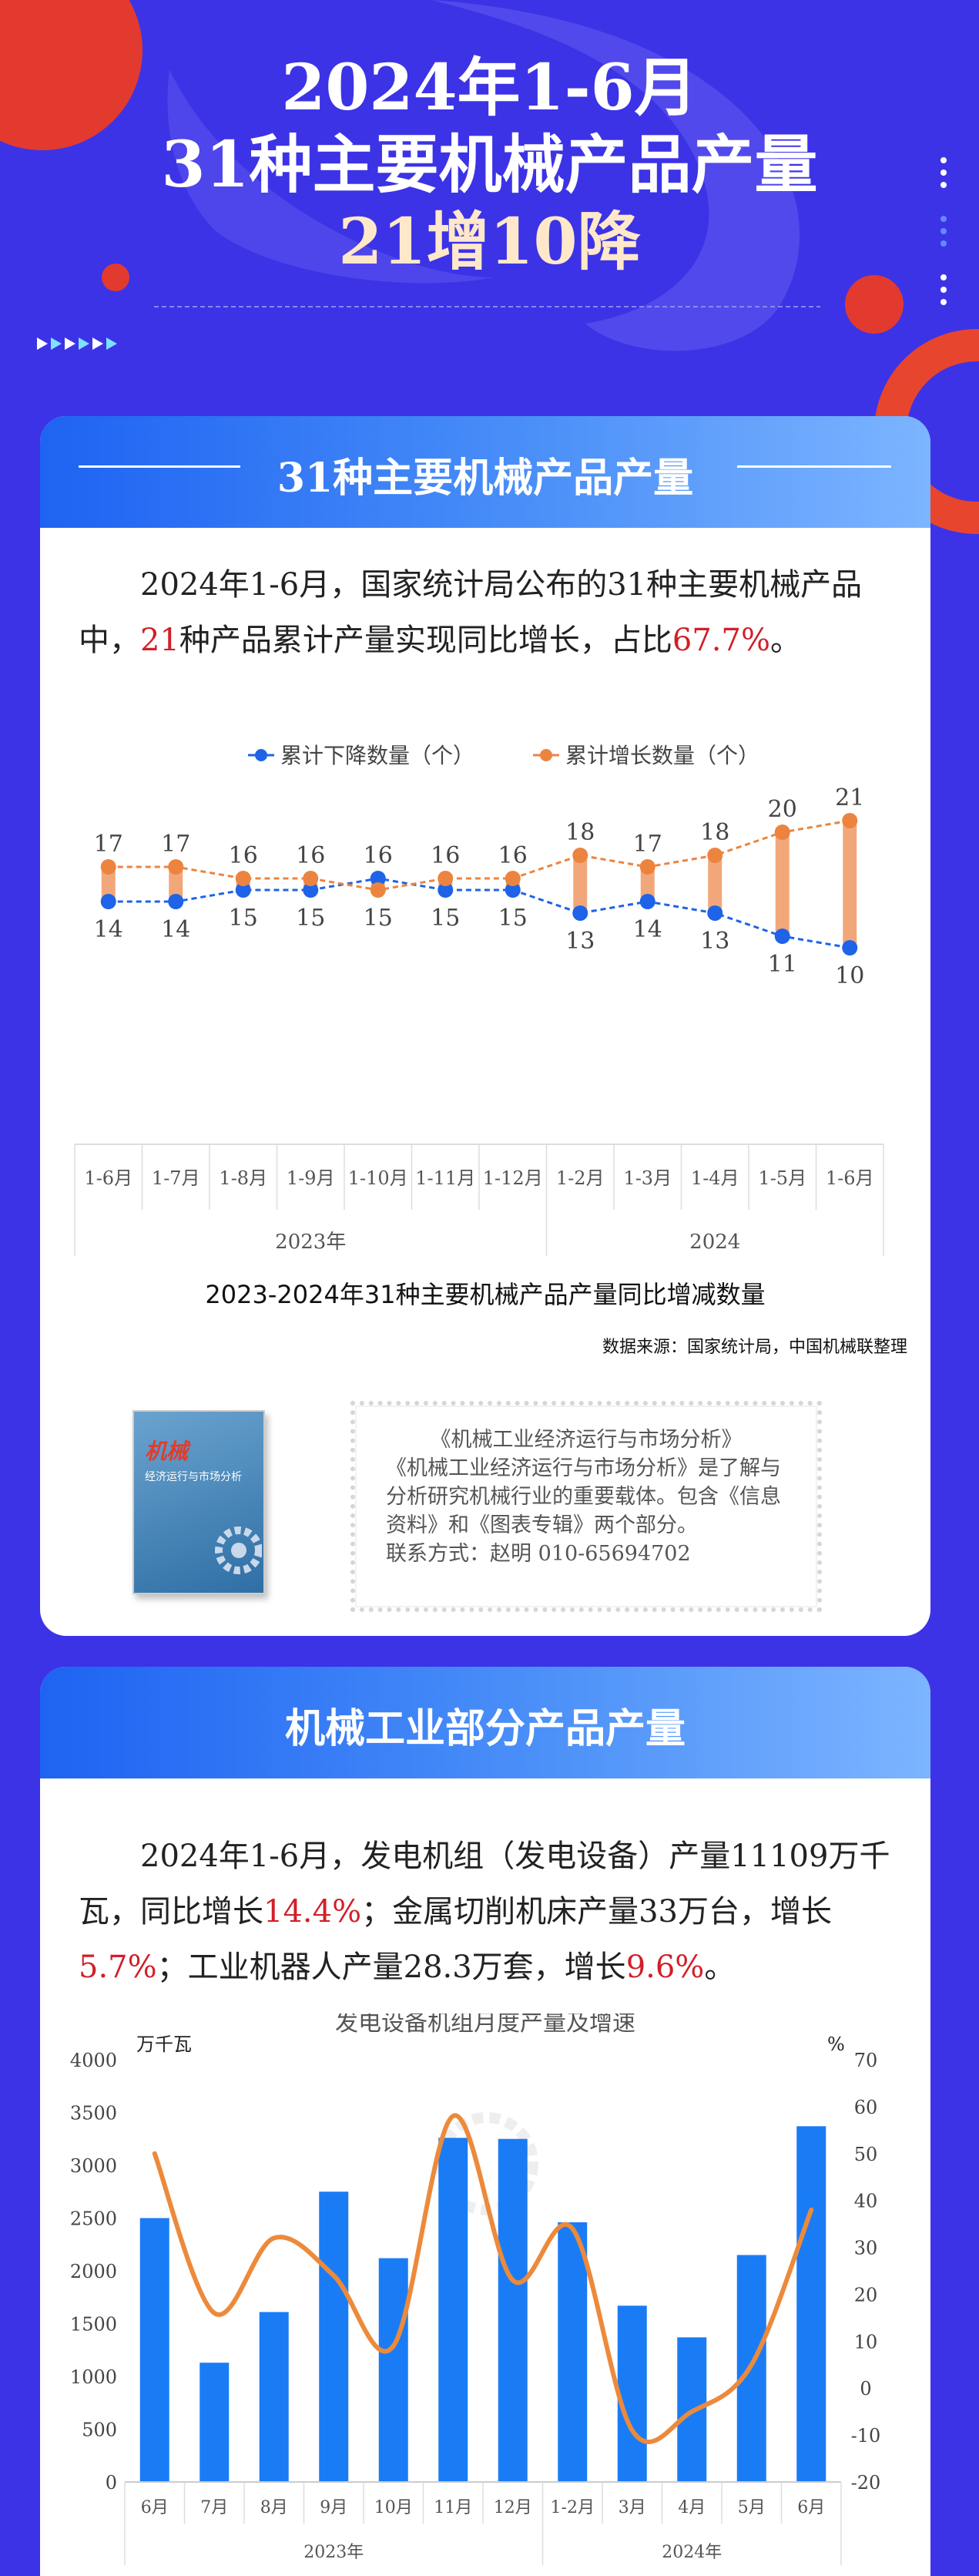 This screenshot has height=2576, width=979. Describe the element at coordinates (312, 1911) in the screenshot. I see `para2-highlight-1: 14.4%` at that location.